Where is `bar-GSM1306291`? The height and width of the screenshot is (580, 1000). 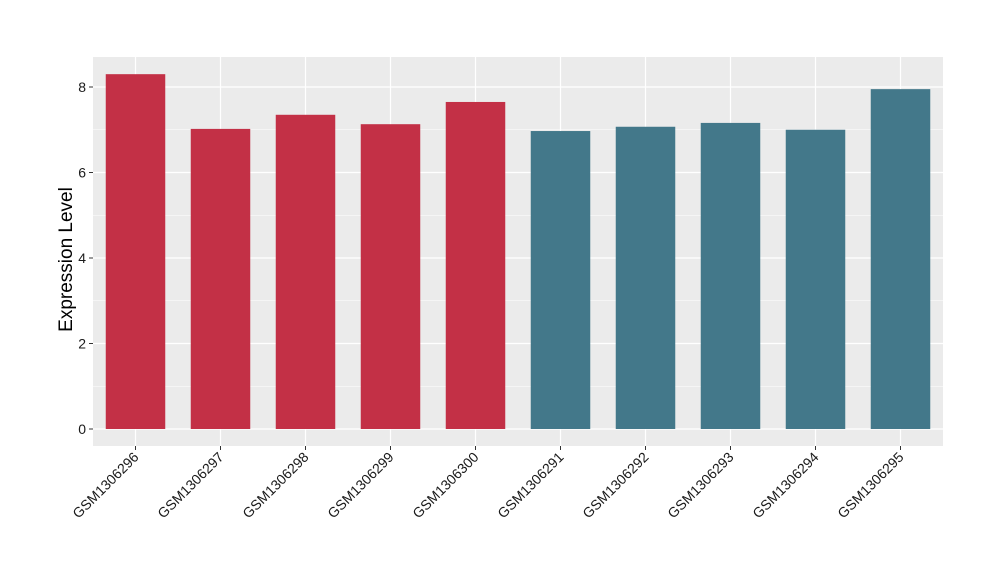 bar-GSM1306291 is located at coordinates (560, 280).